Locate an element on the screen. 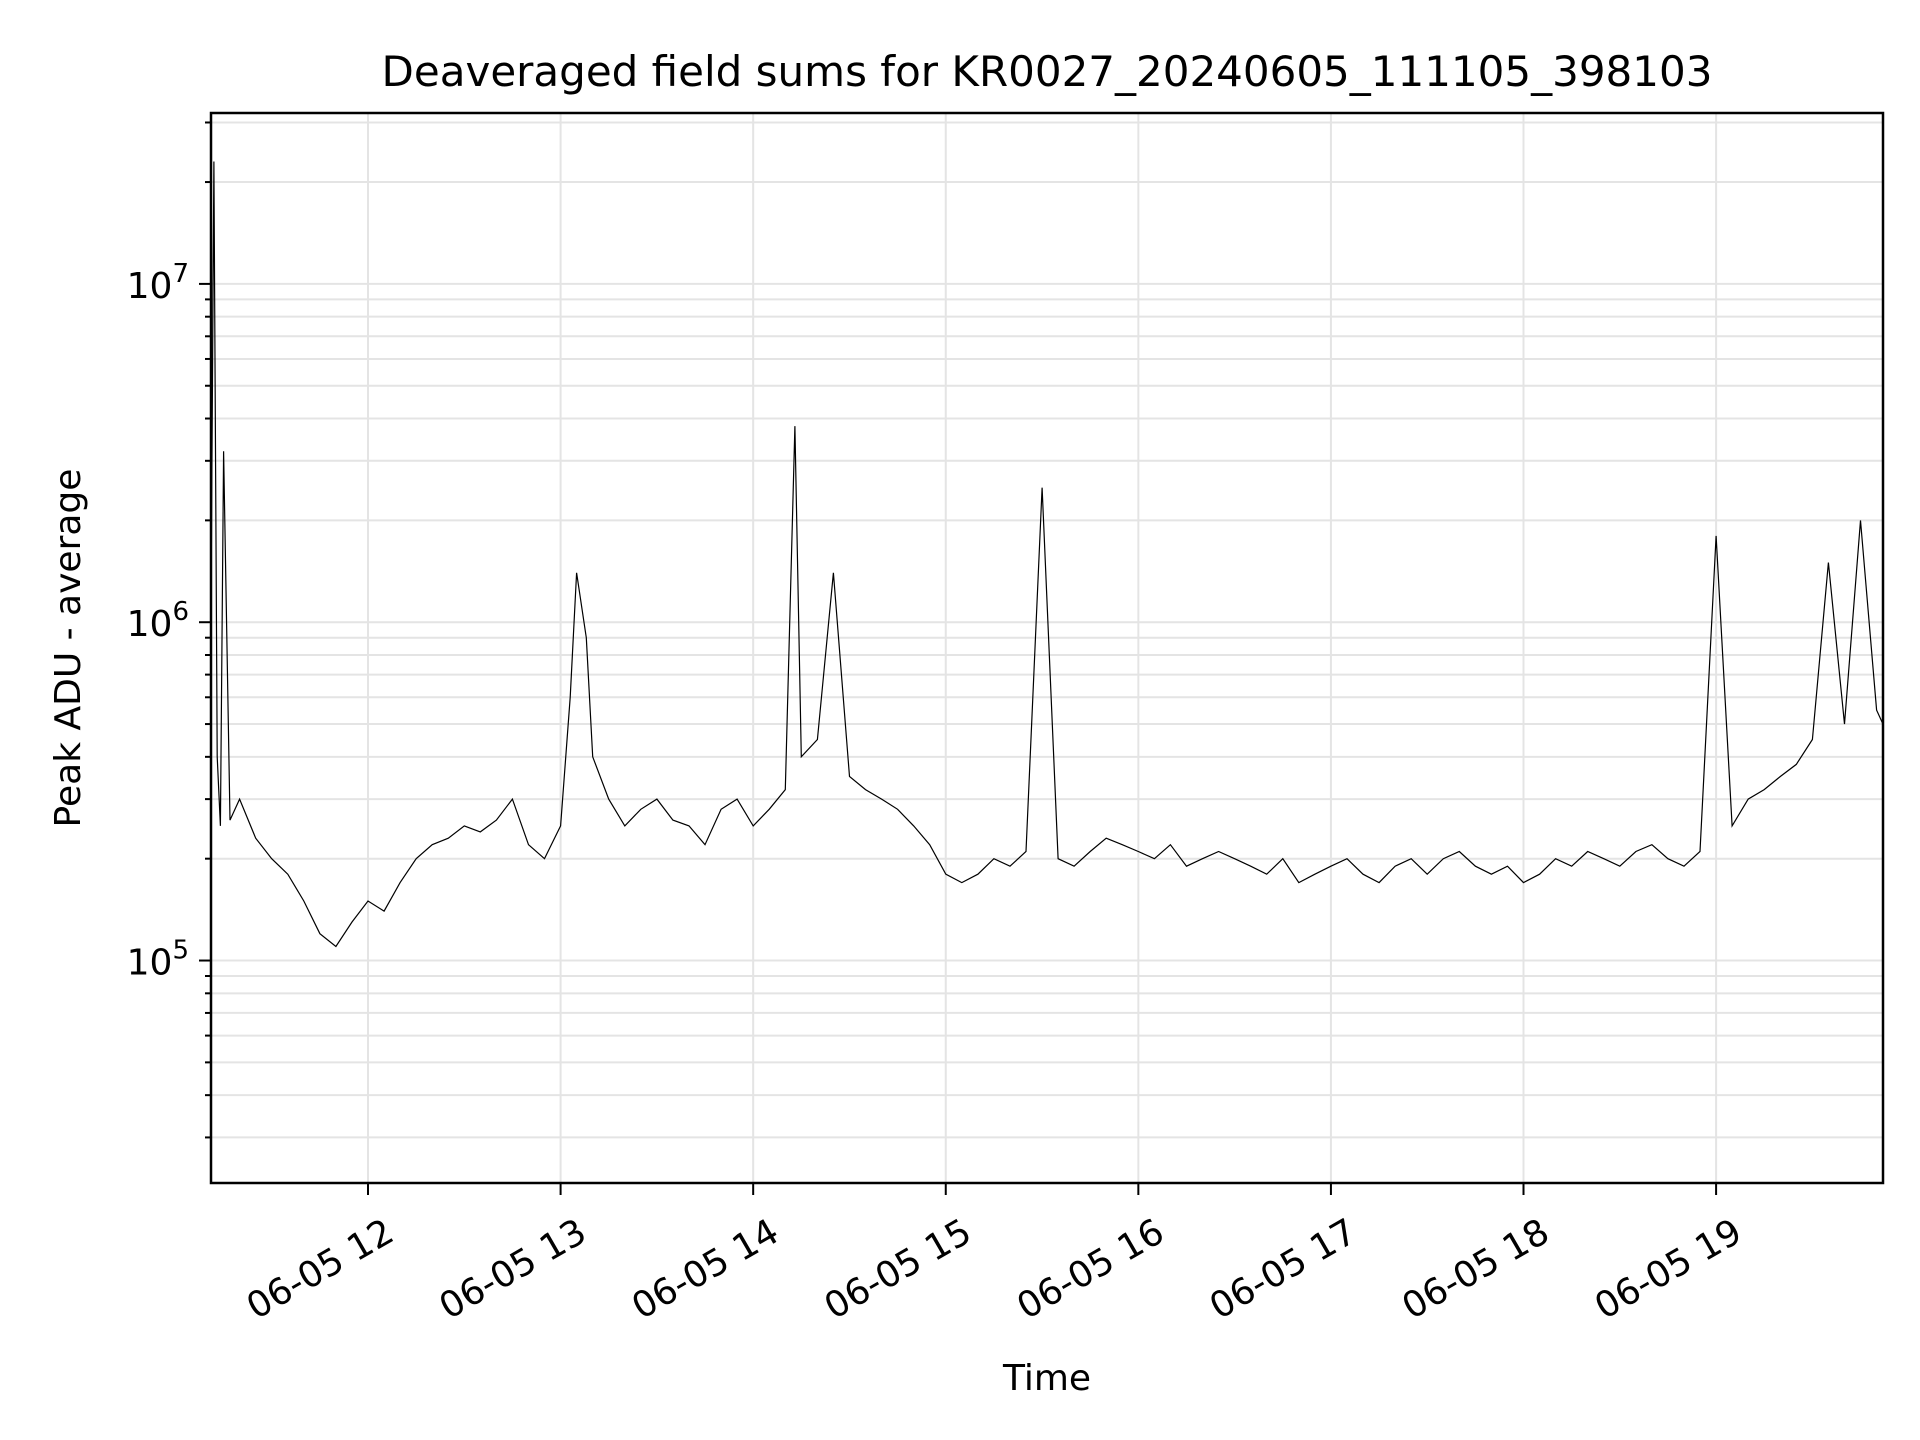 The width and height of the screenshot is (1920, 1440). y-axis-label: Peak ADU - average is located at coordinates (68, 648).